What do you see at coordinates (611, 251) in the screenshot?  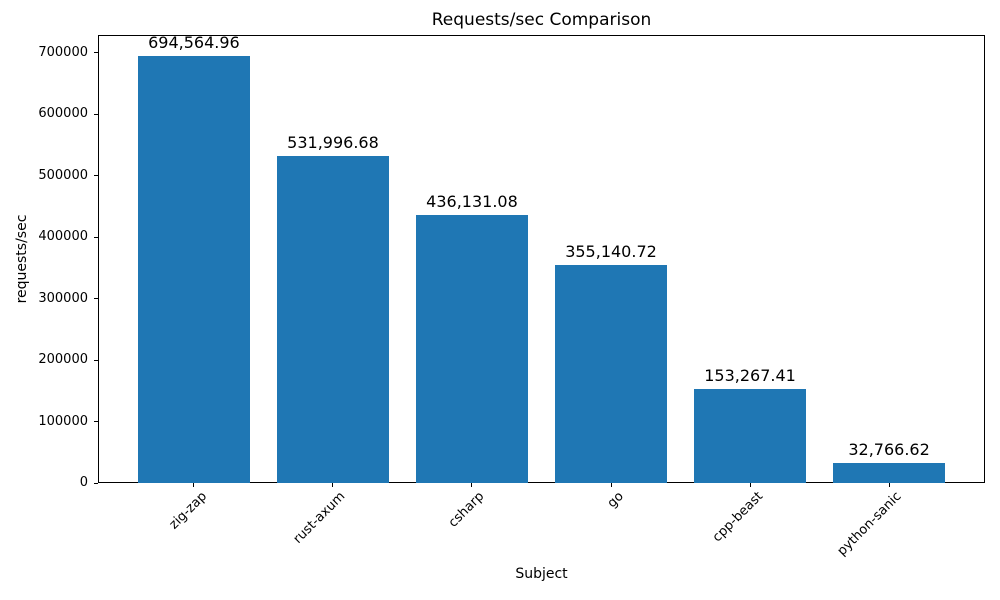 I see `bar-value-label: 355,140.72` at bounding box center [611, 251].